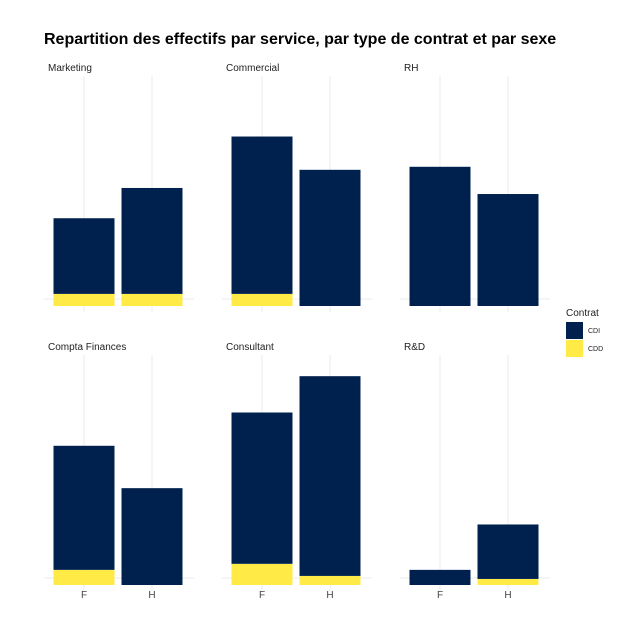  I want to click on bar-commercial-f-cdd, so click(262, 299).